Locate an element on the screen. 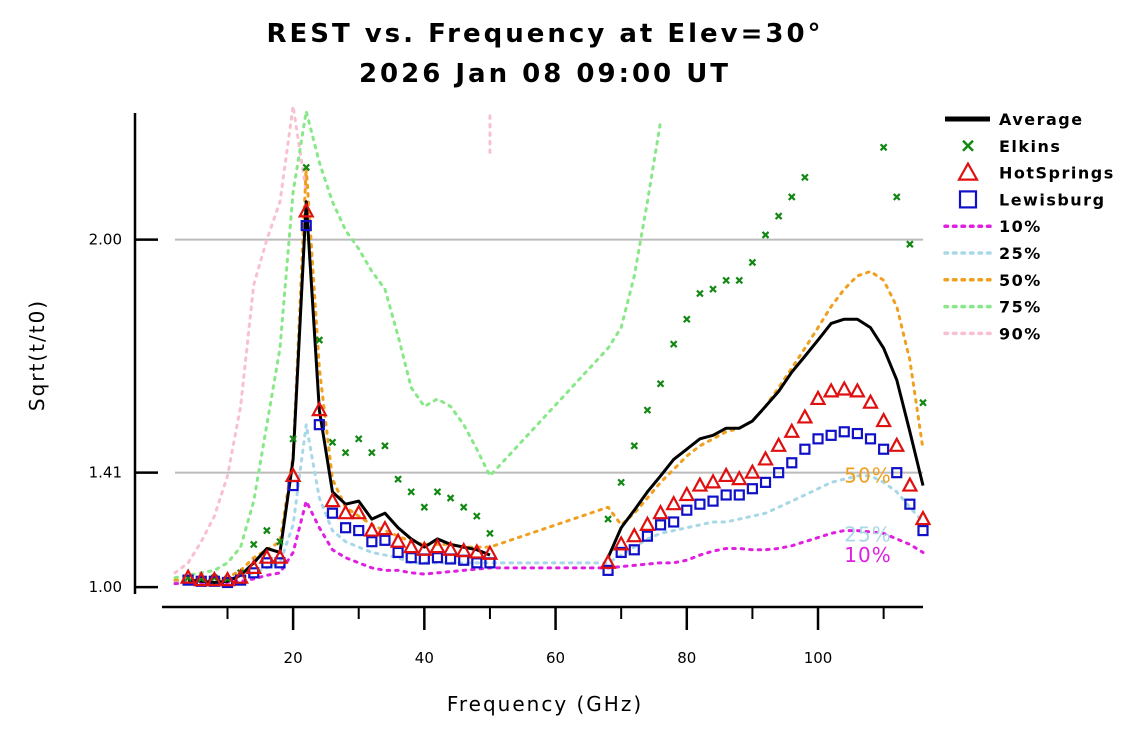 The height and width of the screenshot is (731, 1125). x-tick-label: 80 is located at coordinates (686, 658).